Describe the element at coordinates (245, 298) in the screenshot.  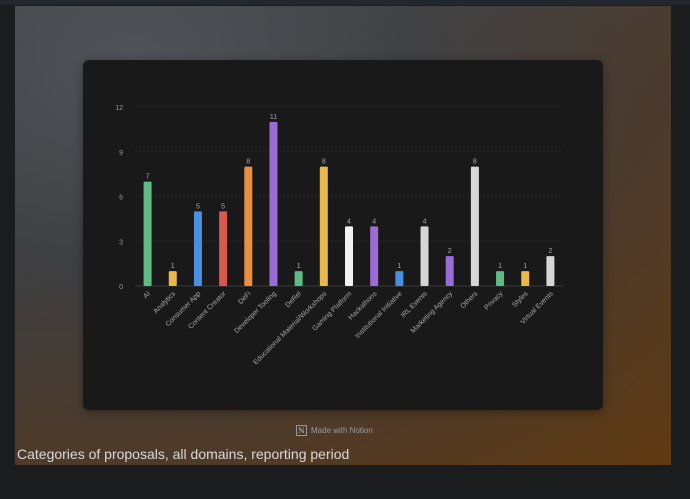
I see `x-tick-label: DeFi` at that location.